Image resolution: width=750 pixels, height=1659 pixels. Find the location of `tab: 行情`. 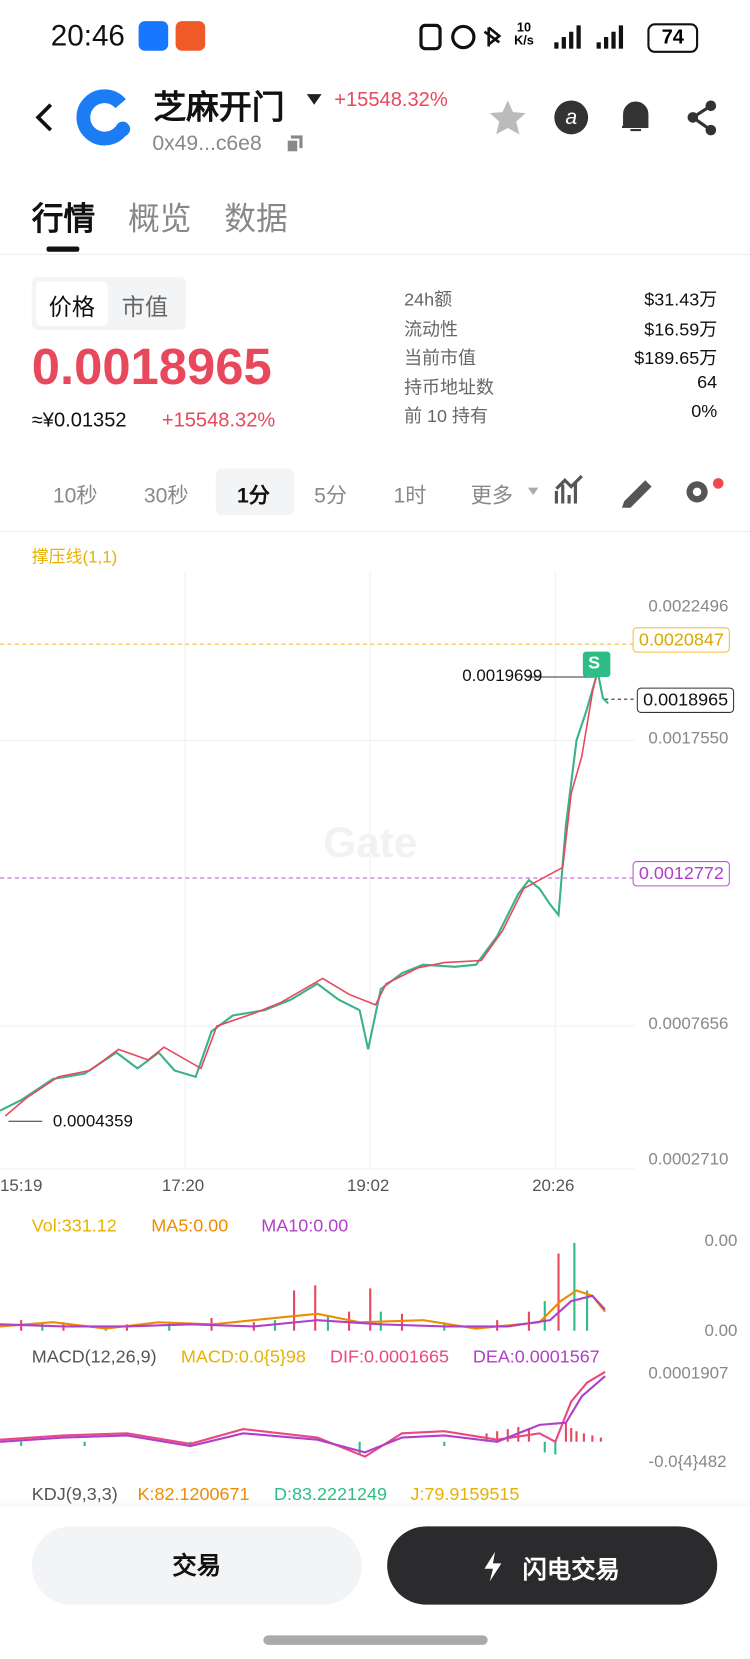

tab: 行情 is located at coordinates (63, 219).